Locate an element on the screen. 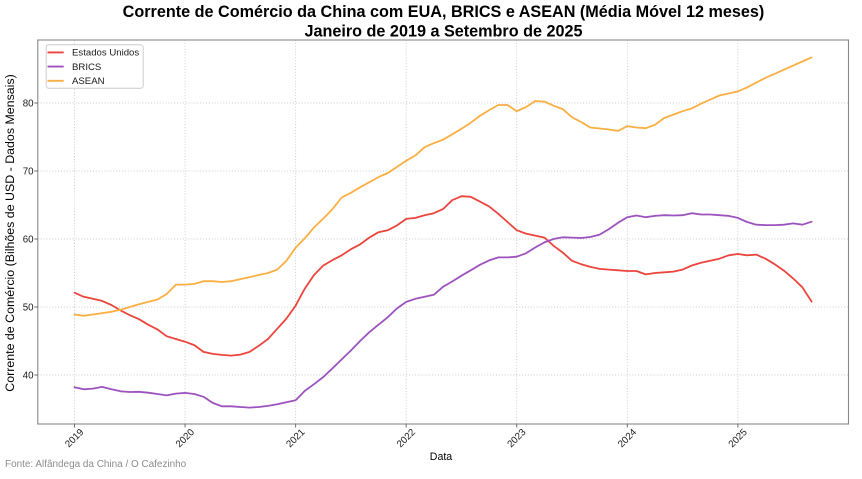 The image size is (862, 479). svg-text:Janeiro de 2019 a Setembro de: Janeiro de 2019 a Setembro de 2025 is located at coordinates (443, 32).